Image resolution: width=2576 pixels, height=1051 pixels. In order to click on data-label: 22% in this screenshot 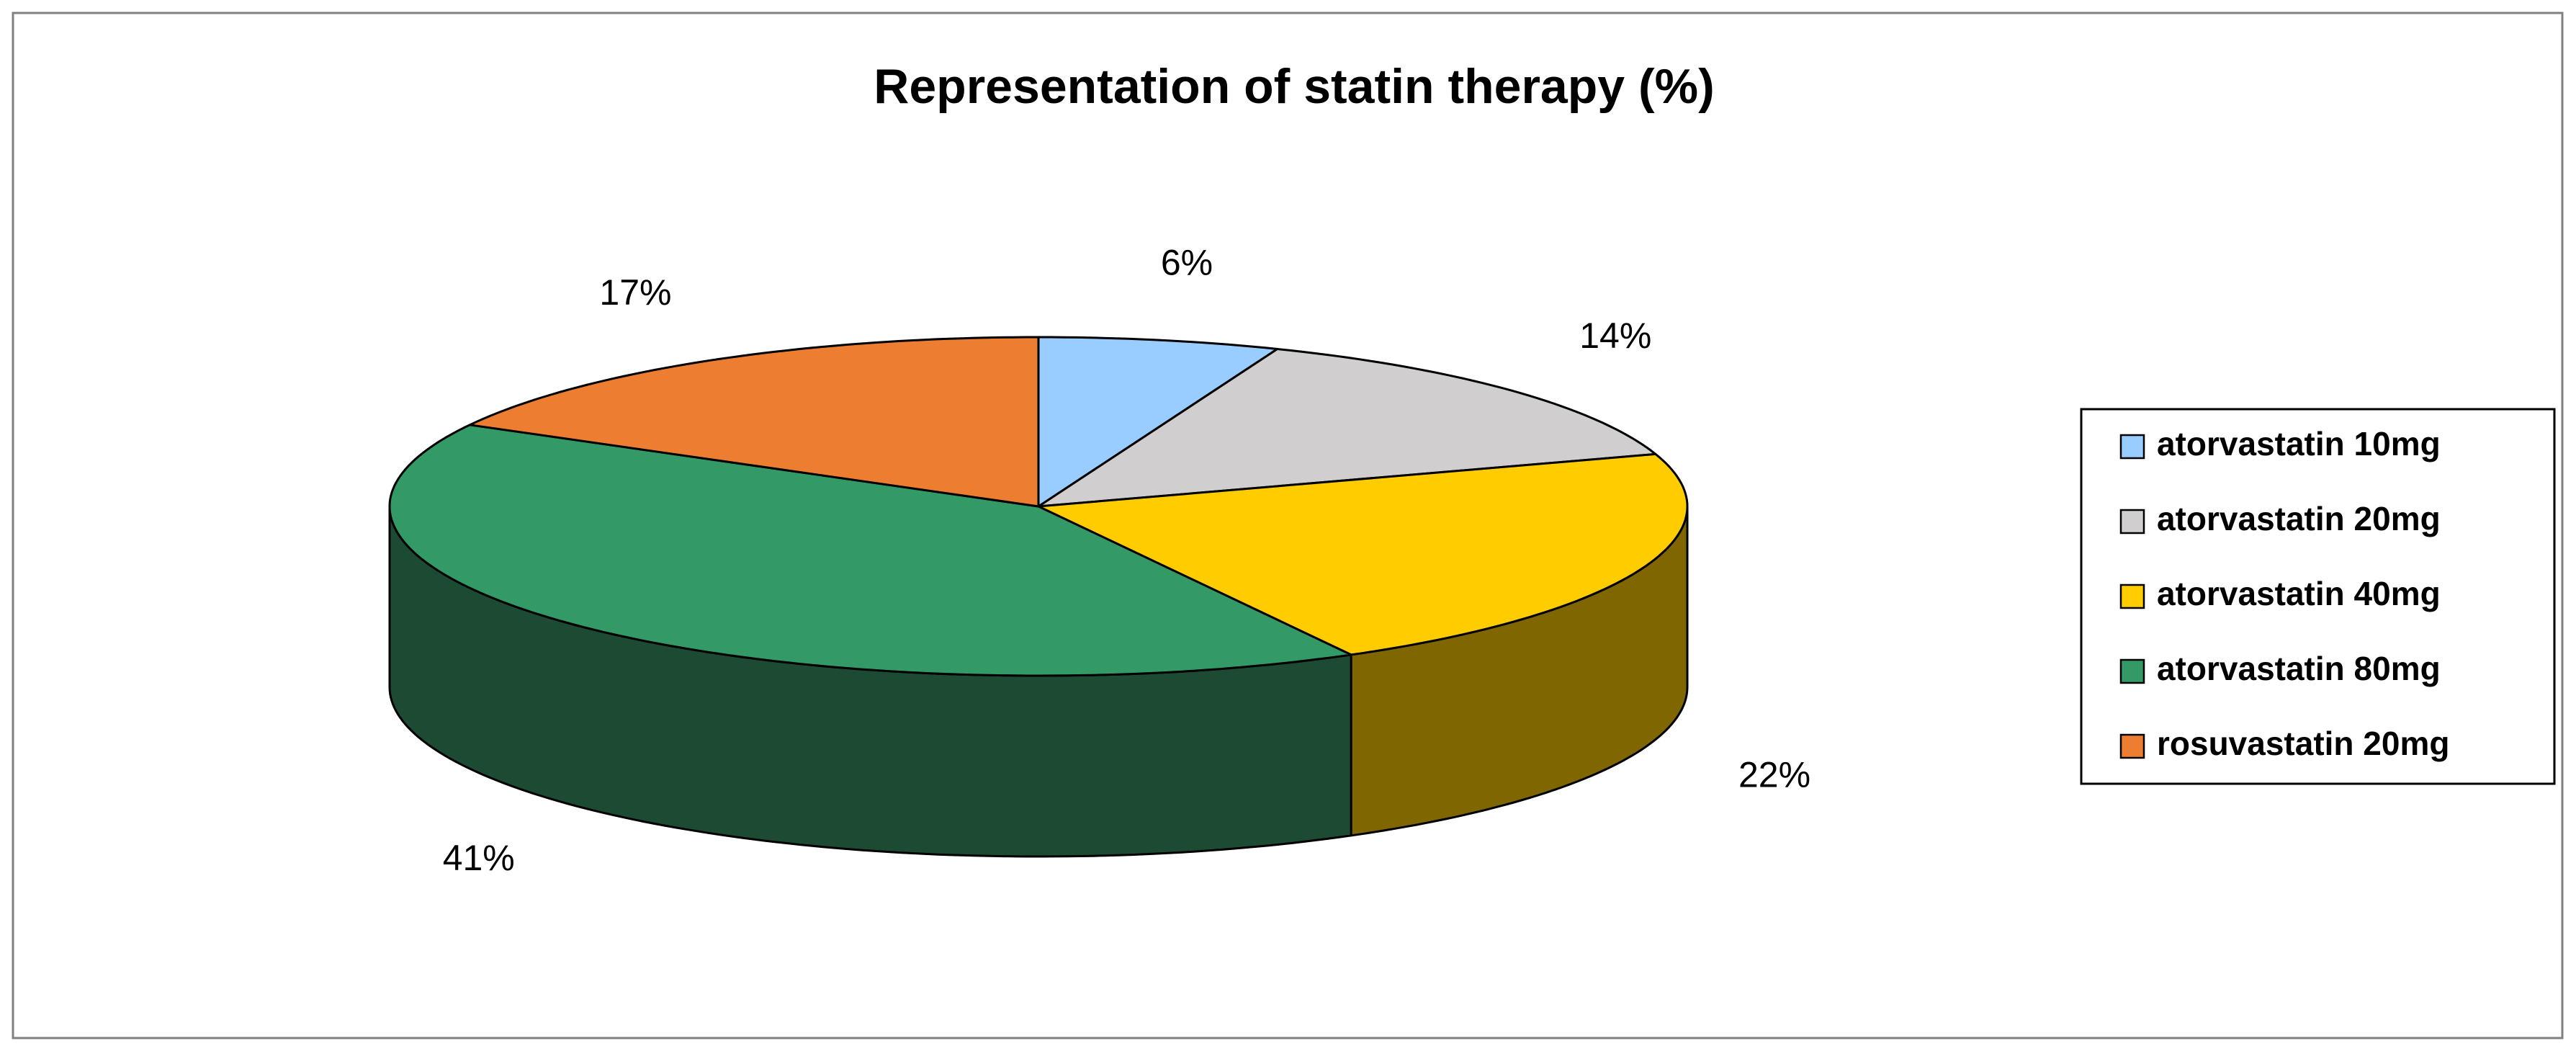, I will do `click(1774, 775)`.